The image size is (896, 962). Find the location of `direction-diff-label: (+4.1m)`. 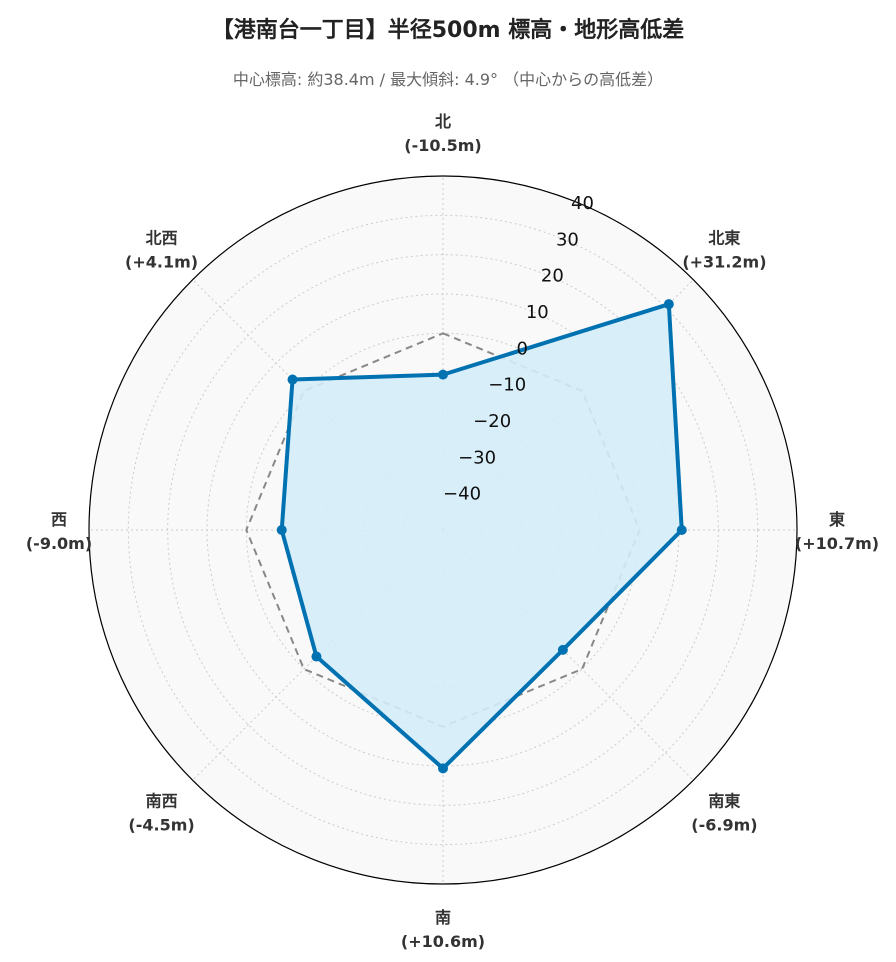

direction-diff-label: (+4.1m) is located at coordinates (161, 262).